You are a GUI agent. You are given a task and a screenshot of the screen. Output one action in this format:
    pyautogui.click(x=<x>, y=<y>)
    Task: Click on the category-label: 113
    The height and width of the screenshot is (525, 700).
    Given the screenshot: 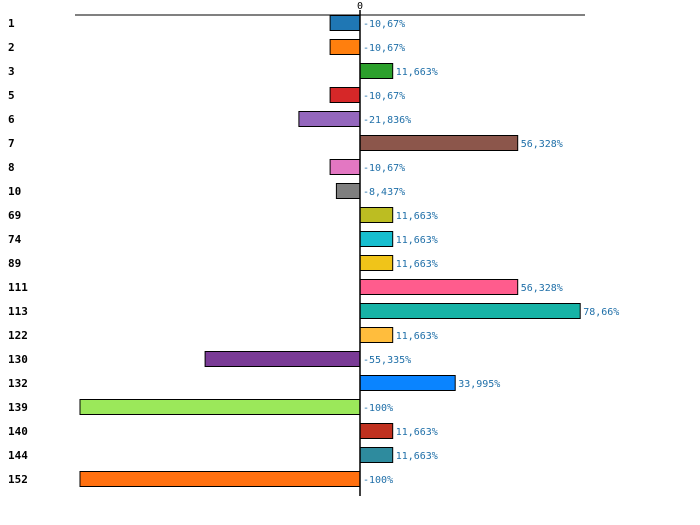 What is the action you would take?
    pyautogui.click(x=18, y=311)
    